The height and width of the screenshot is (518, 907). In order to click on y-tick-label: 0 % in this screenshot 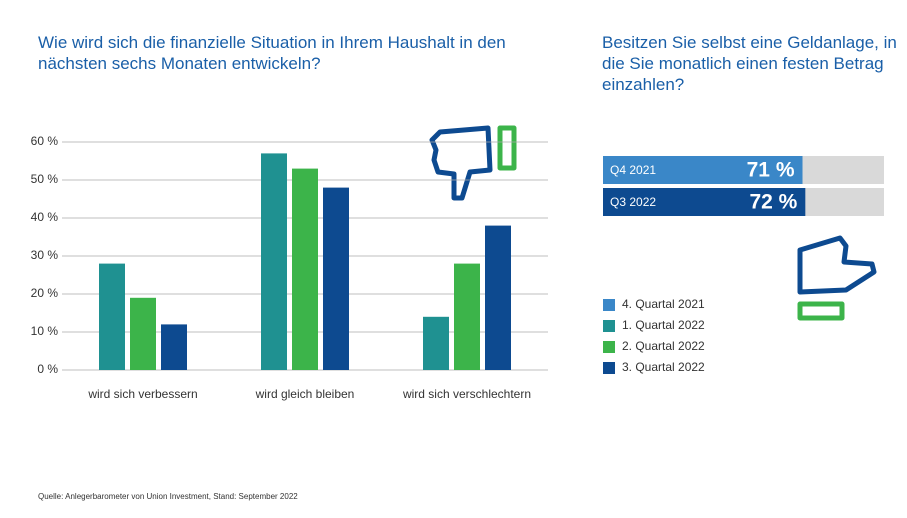, I will do `click(47, 369)`.